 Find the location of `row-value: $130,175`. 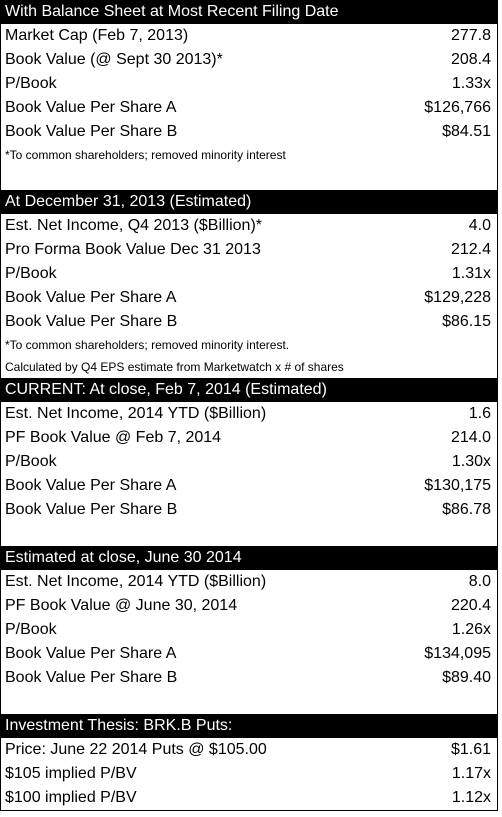

row-value: $130,175 is located at coordinates (457, 485).